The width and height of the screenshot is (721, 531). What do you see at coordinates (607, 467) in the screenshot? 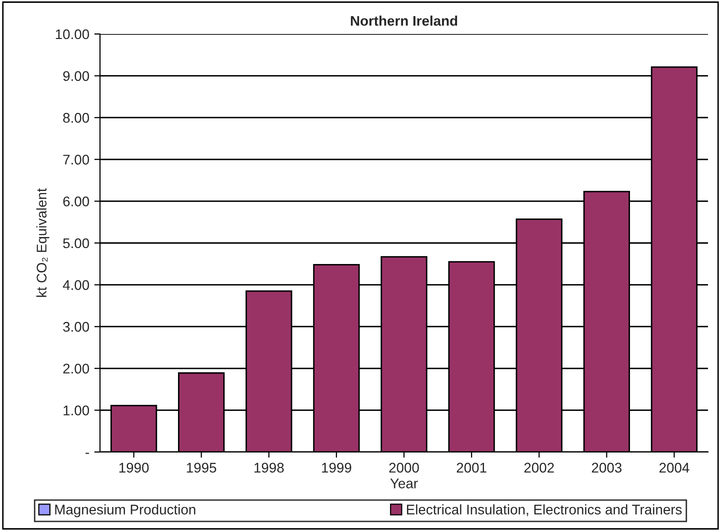
I see `x-tick-label: 2003` at bounding box center [607, 467].